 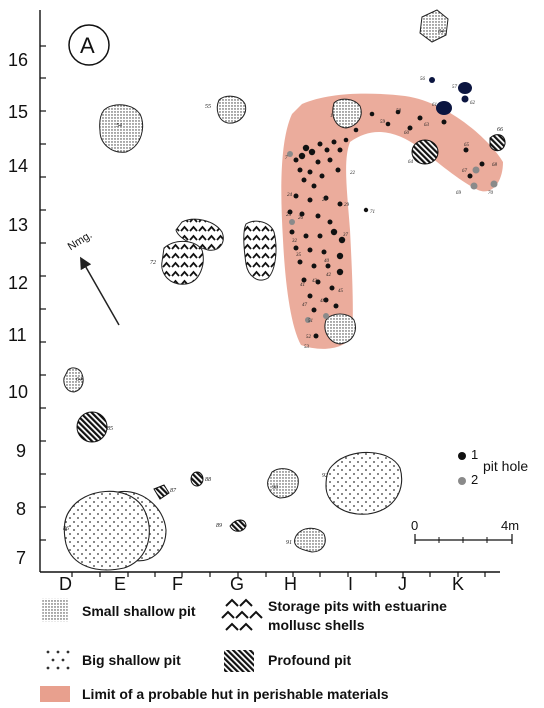 What do you see at coordinates (407, 133) in the screenshot?
I see `pit-hole-number: 60` at bounding box center [407, 133].